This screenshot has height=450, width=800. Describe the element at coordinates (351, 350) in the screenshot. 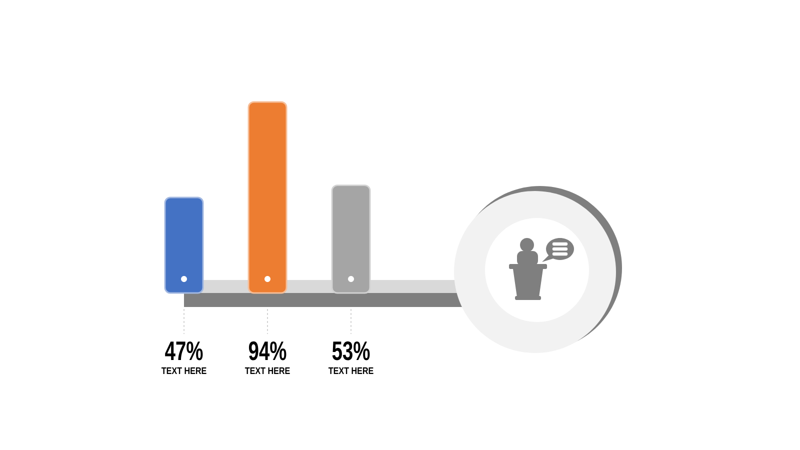

I see `data-label: 53%` at that location.